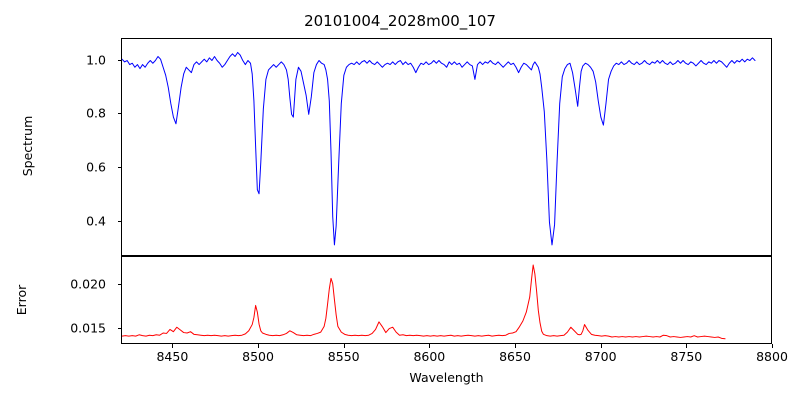  I want to click on error-y-ticks: 0.015 0.020, so click(56, 300).